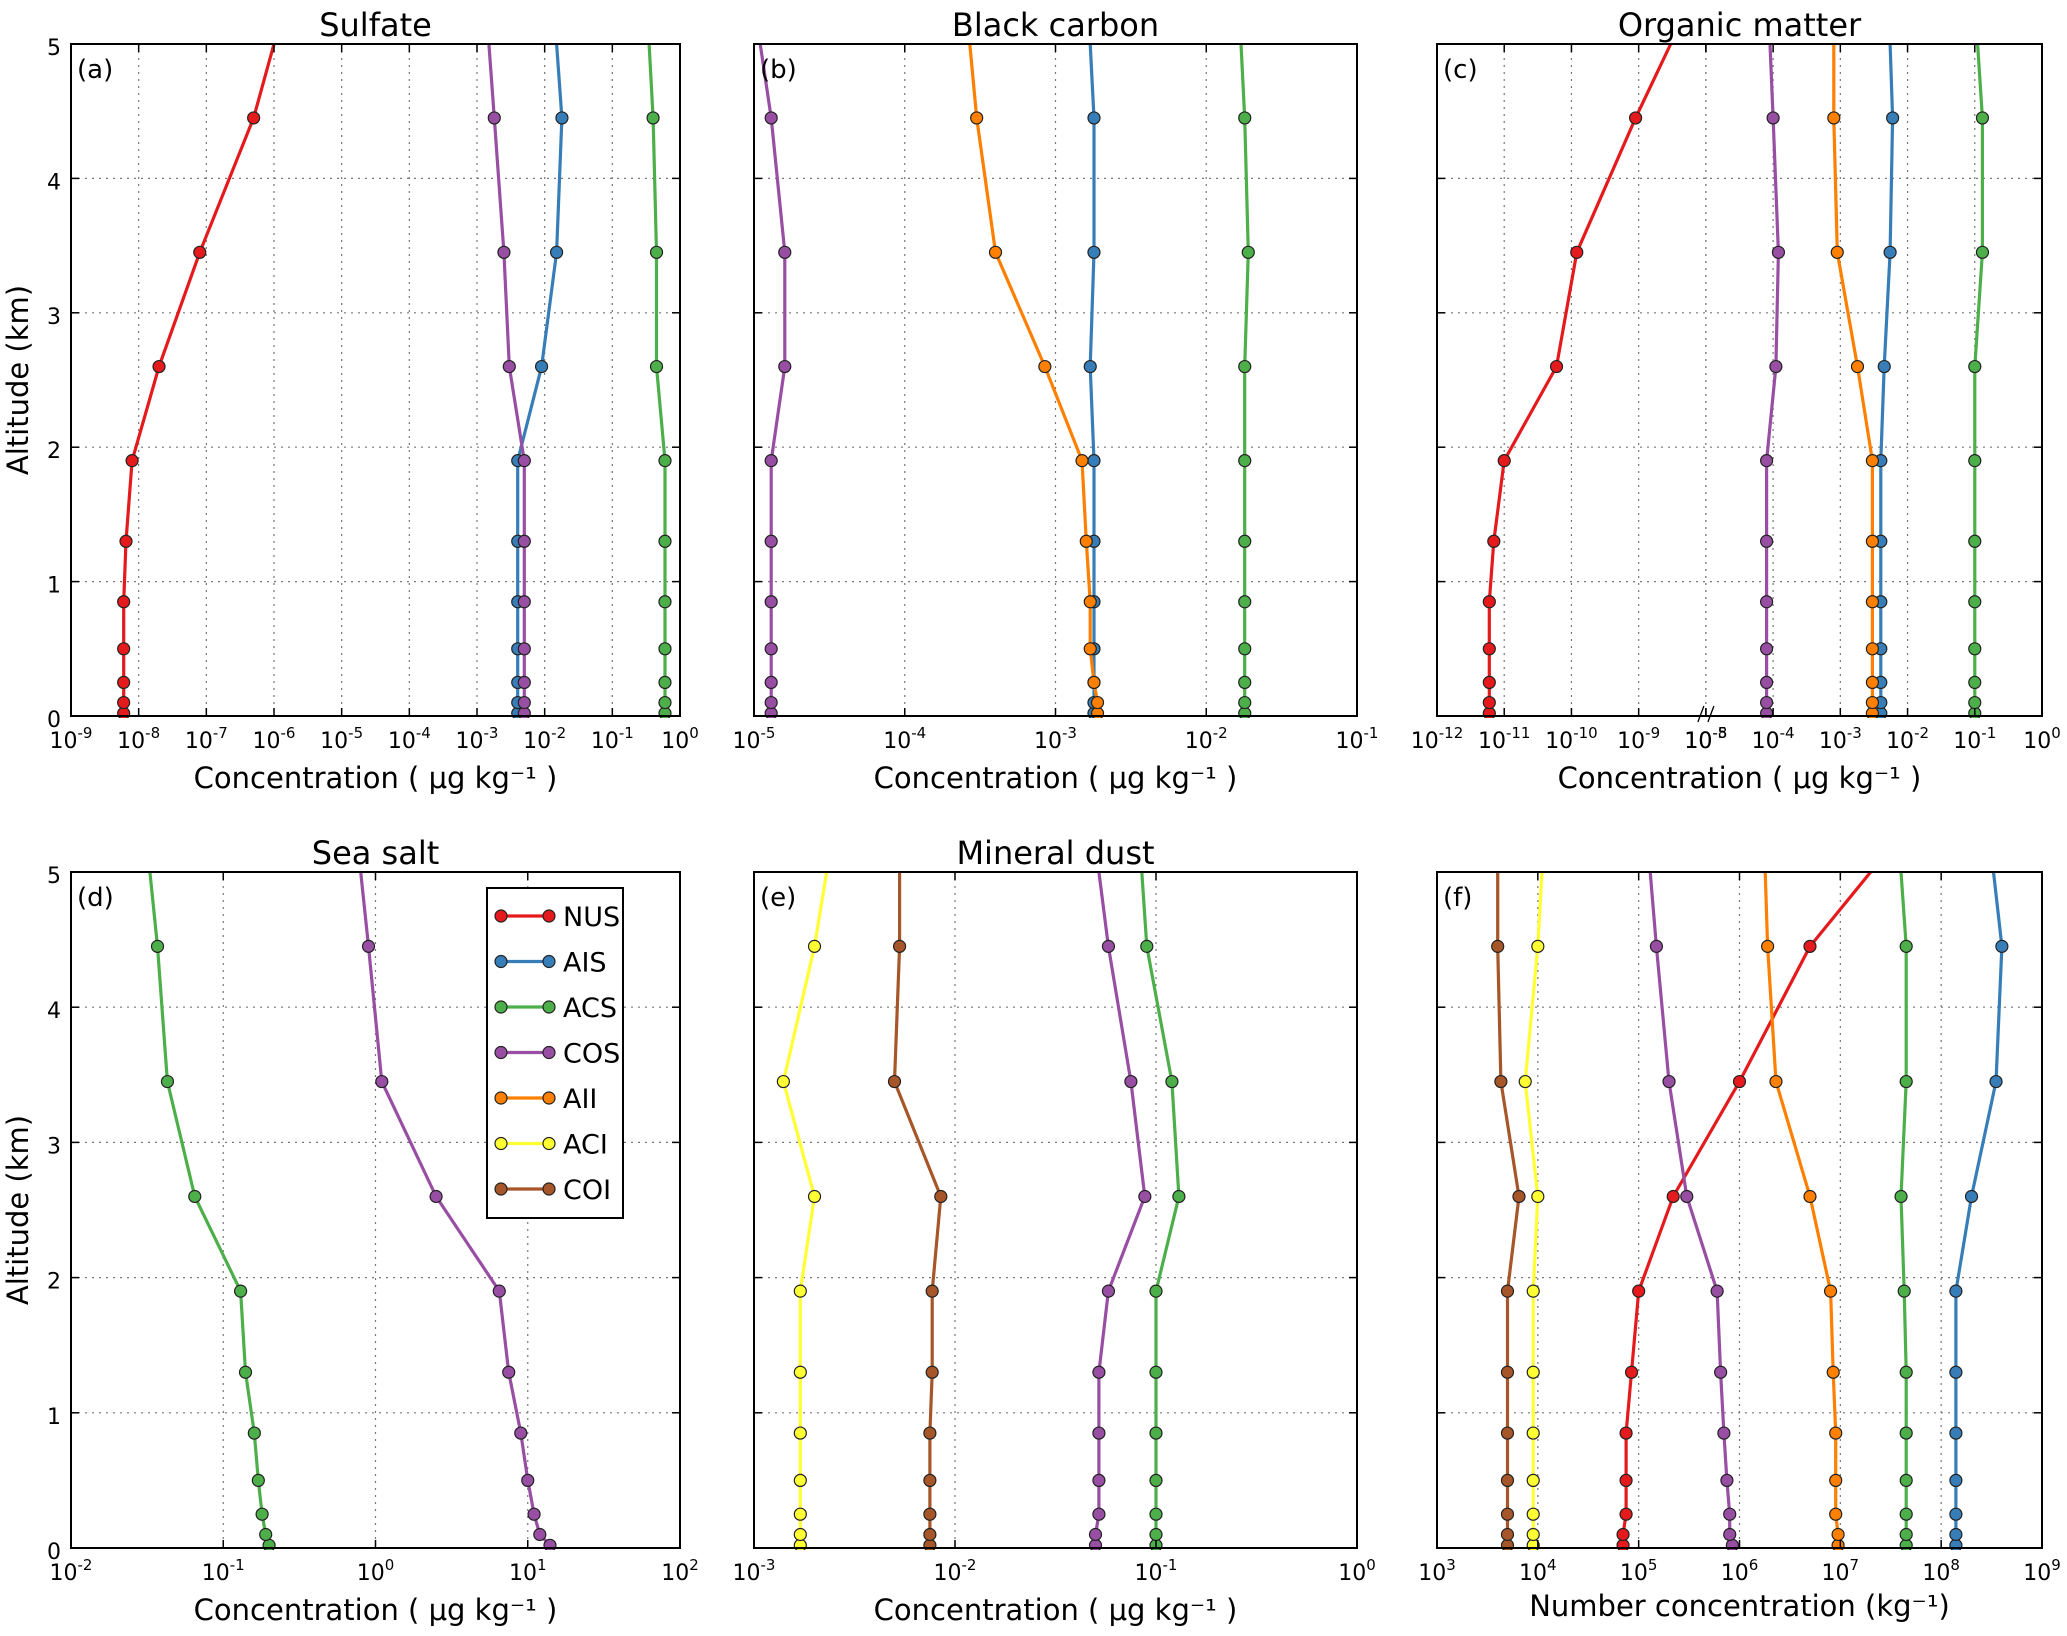 This screenshot has height=1636, width=2067. Describe the element at coordinates (199, 378) in the screenshot. I see `series-line-NUS` at that location.